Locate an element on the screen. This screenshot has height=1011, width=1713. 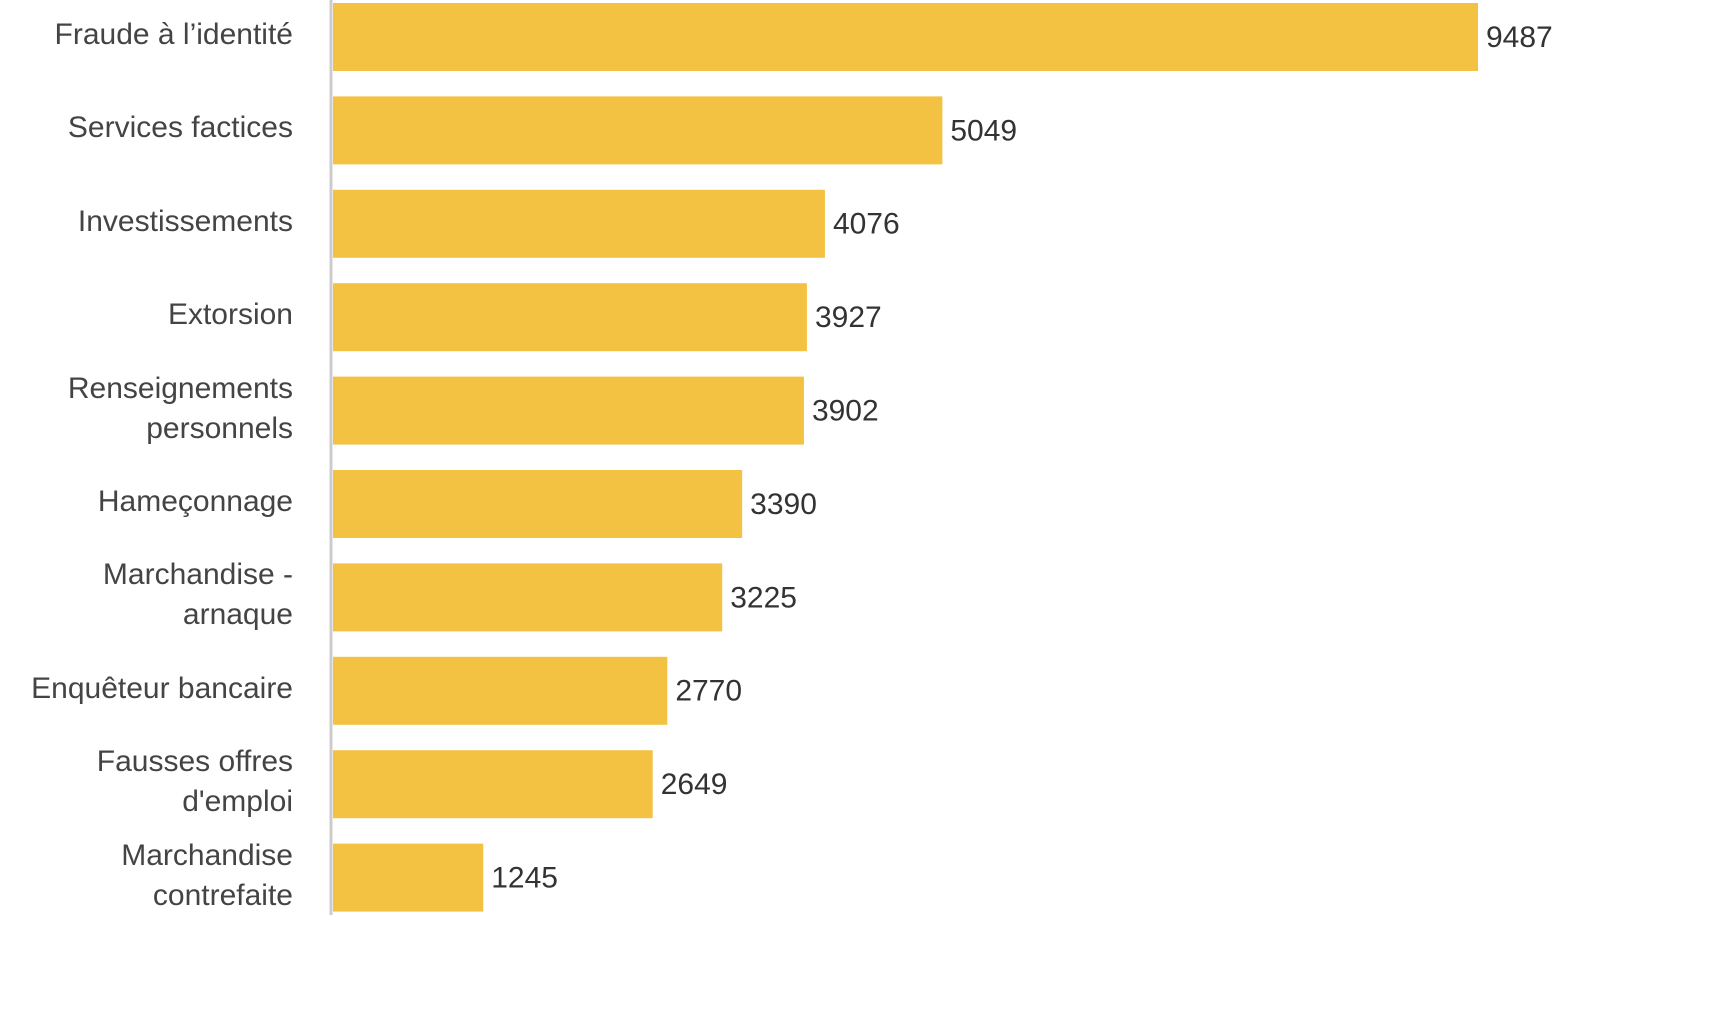
value-label: 2649 is located at coordinates (694, 784).